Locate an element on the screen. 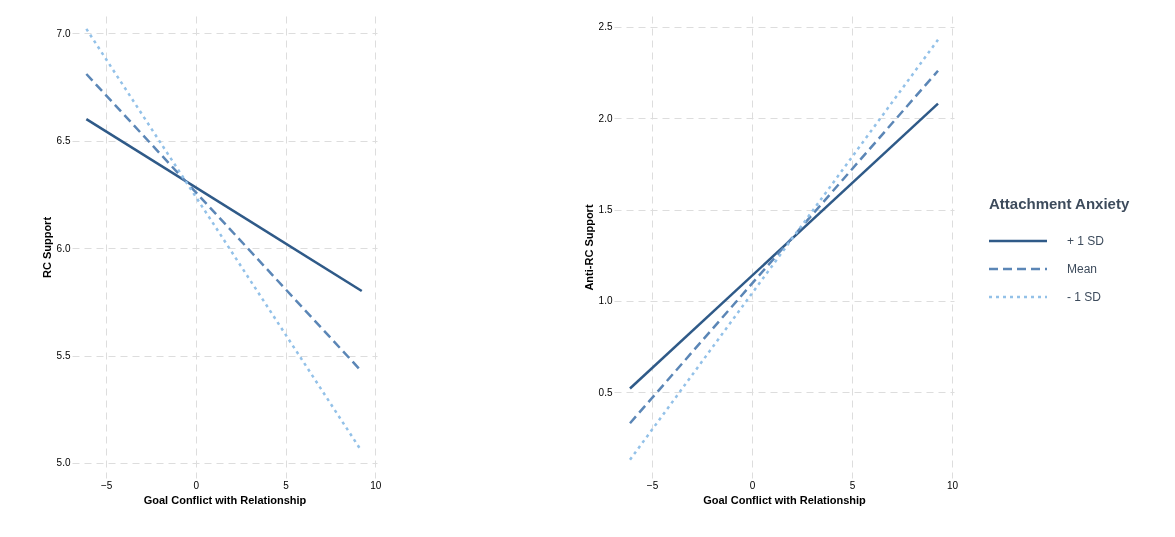  legend-label: + 1 SD is located at coordinates (1086, 241).